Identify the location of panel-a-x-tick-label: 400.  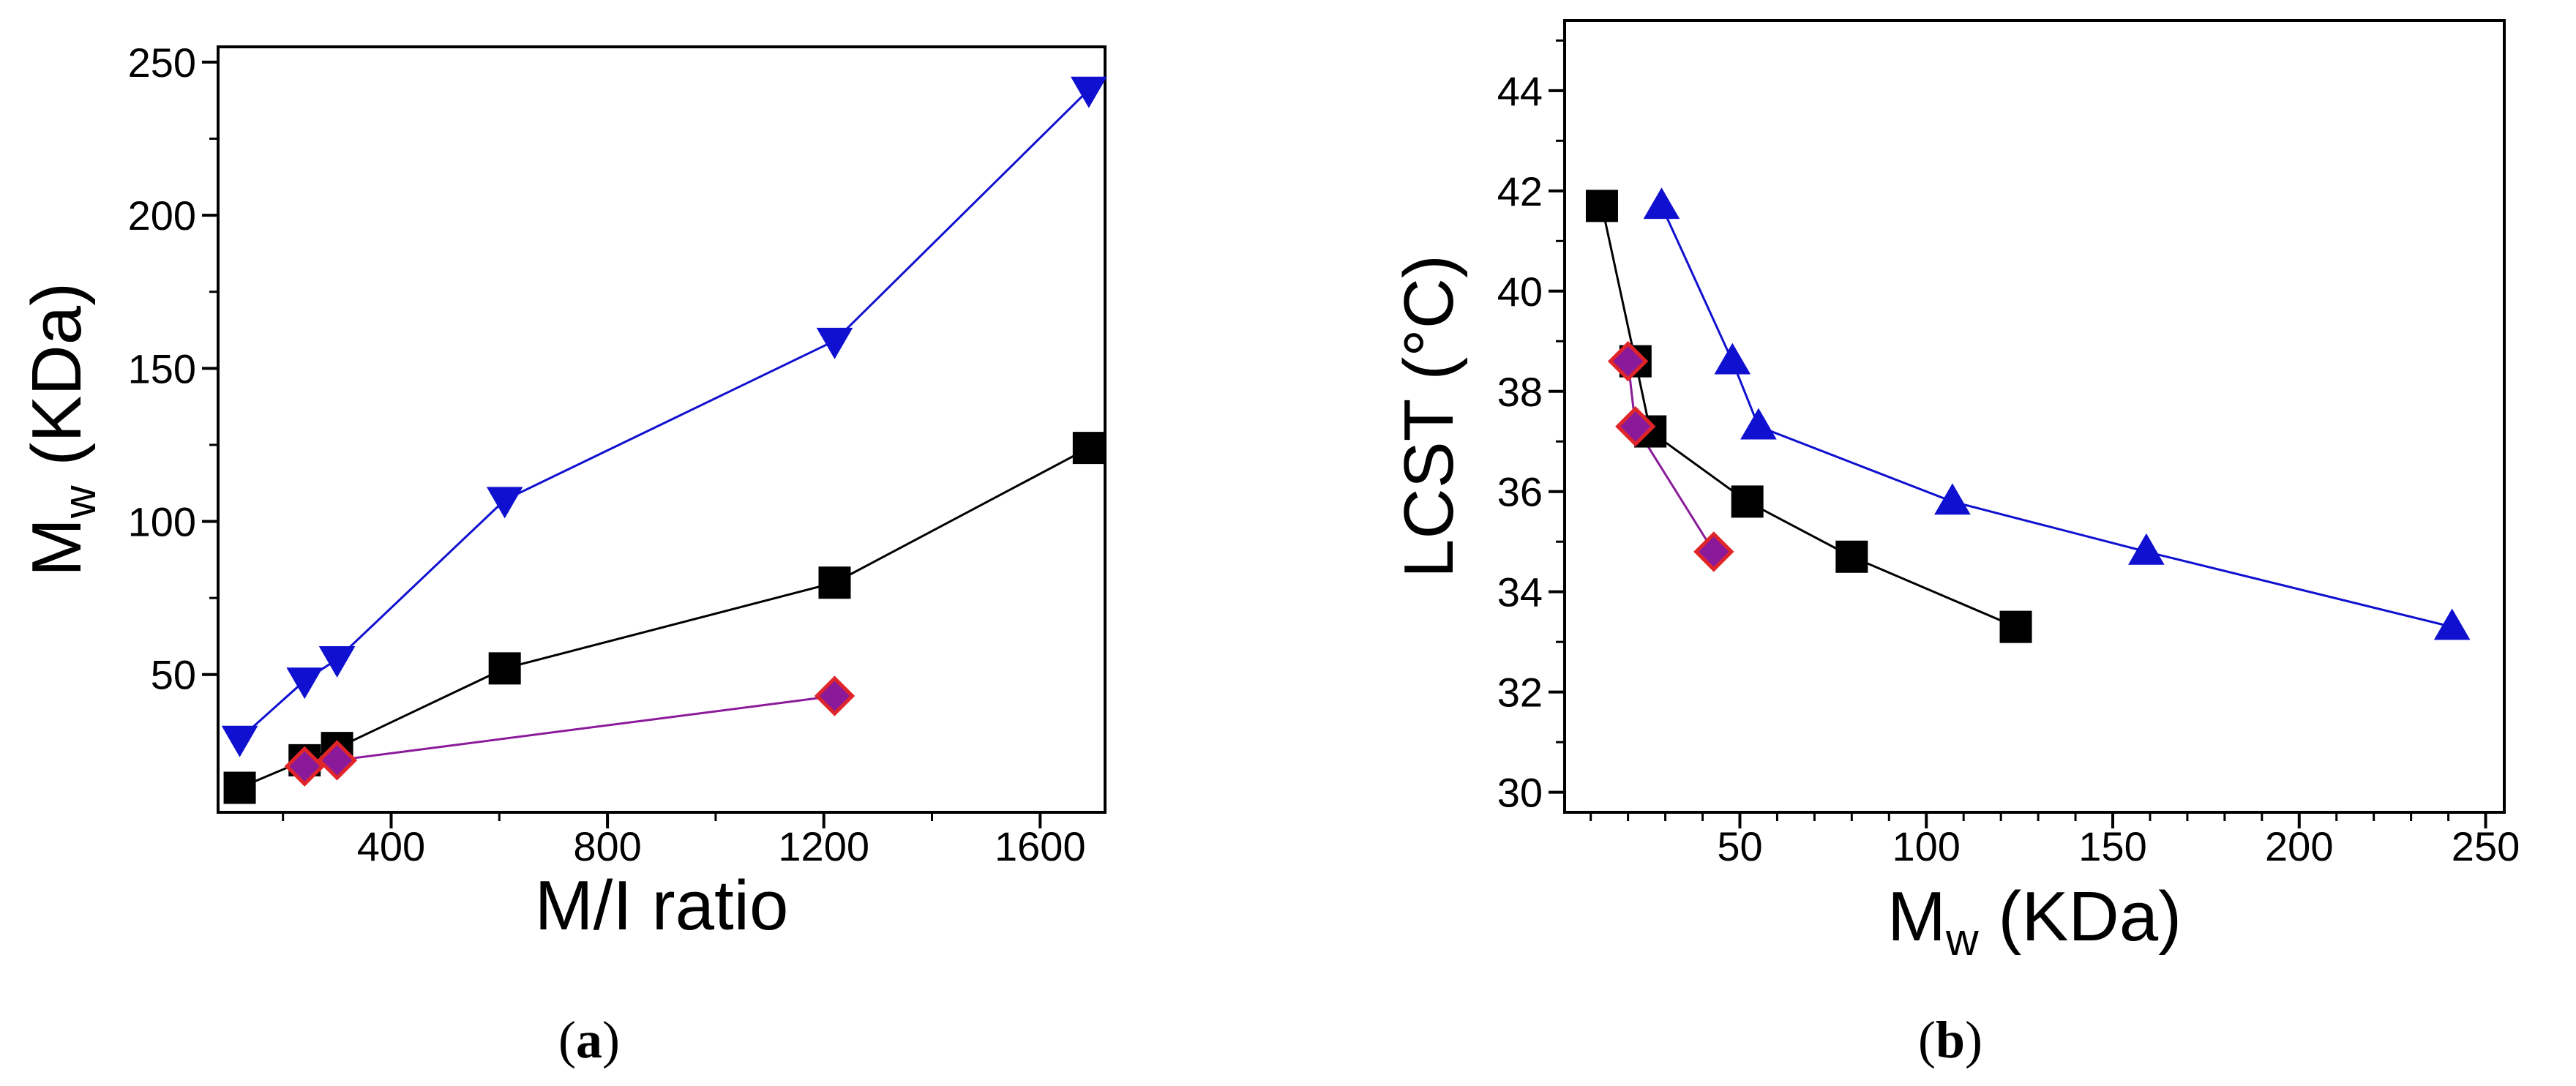
(391, 846).